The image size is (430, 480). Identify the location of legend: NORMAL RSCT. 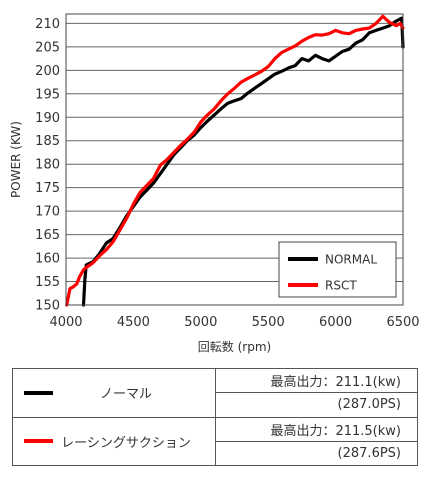
(337, 269).